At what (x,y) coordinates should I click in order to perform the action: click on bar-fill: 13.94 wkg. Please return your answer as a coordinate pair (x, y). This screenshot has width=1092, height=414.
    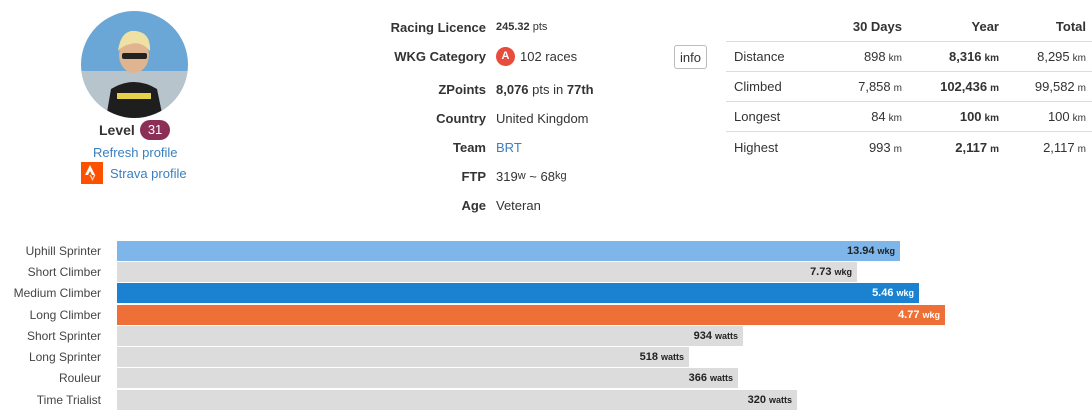
    Looking at the image, I should click on (508, 251).